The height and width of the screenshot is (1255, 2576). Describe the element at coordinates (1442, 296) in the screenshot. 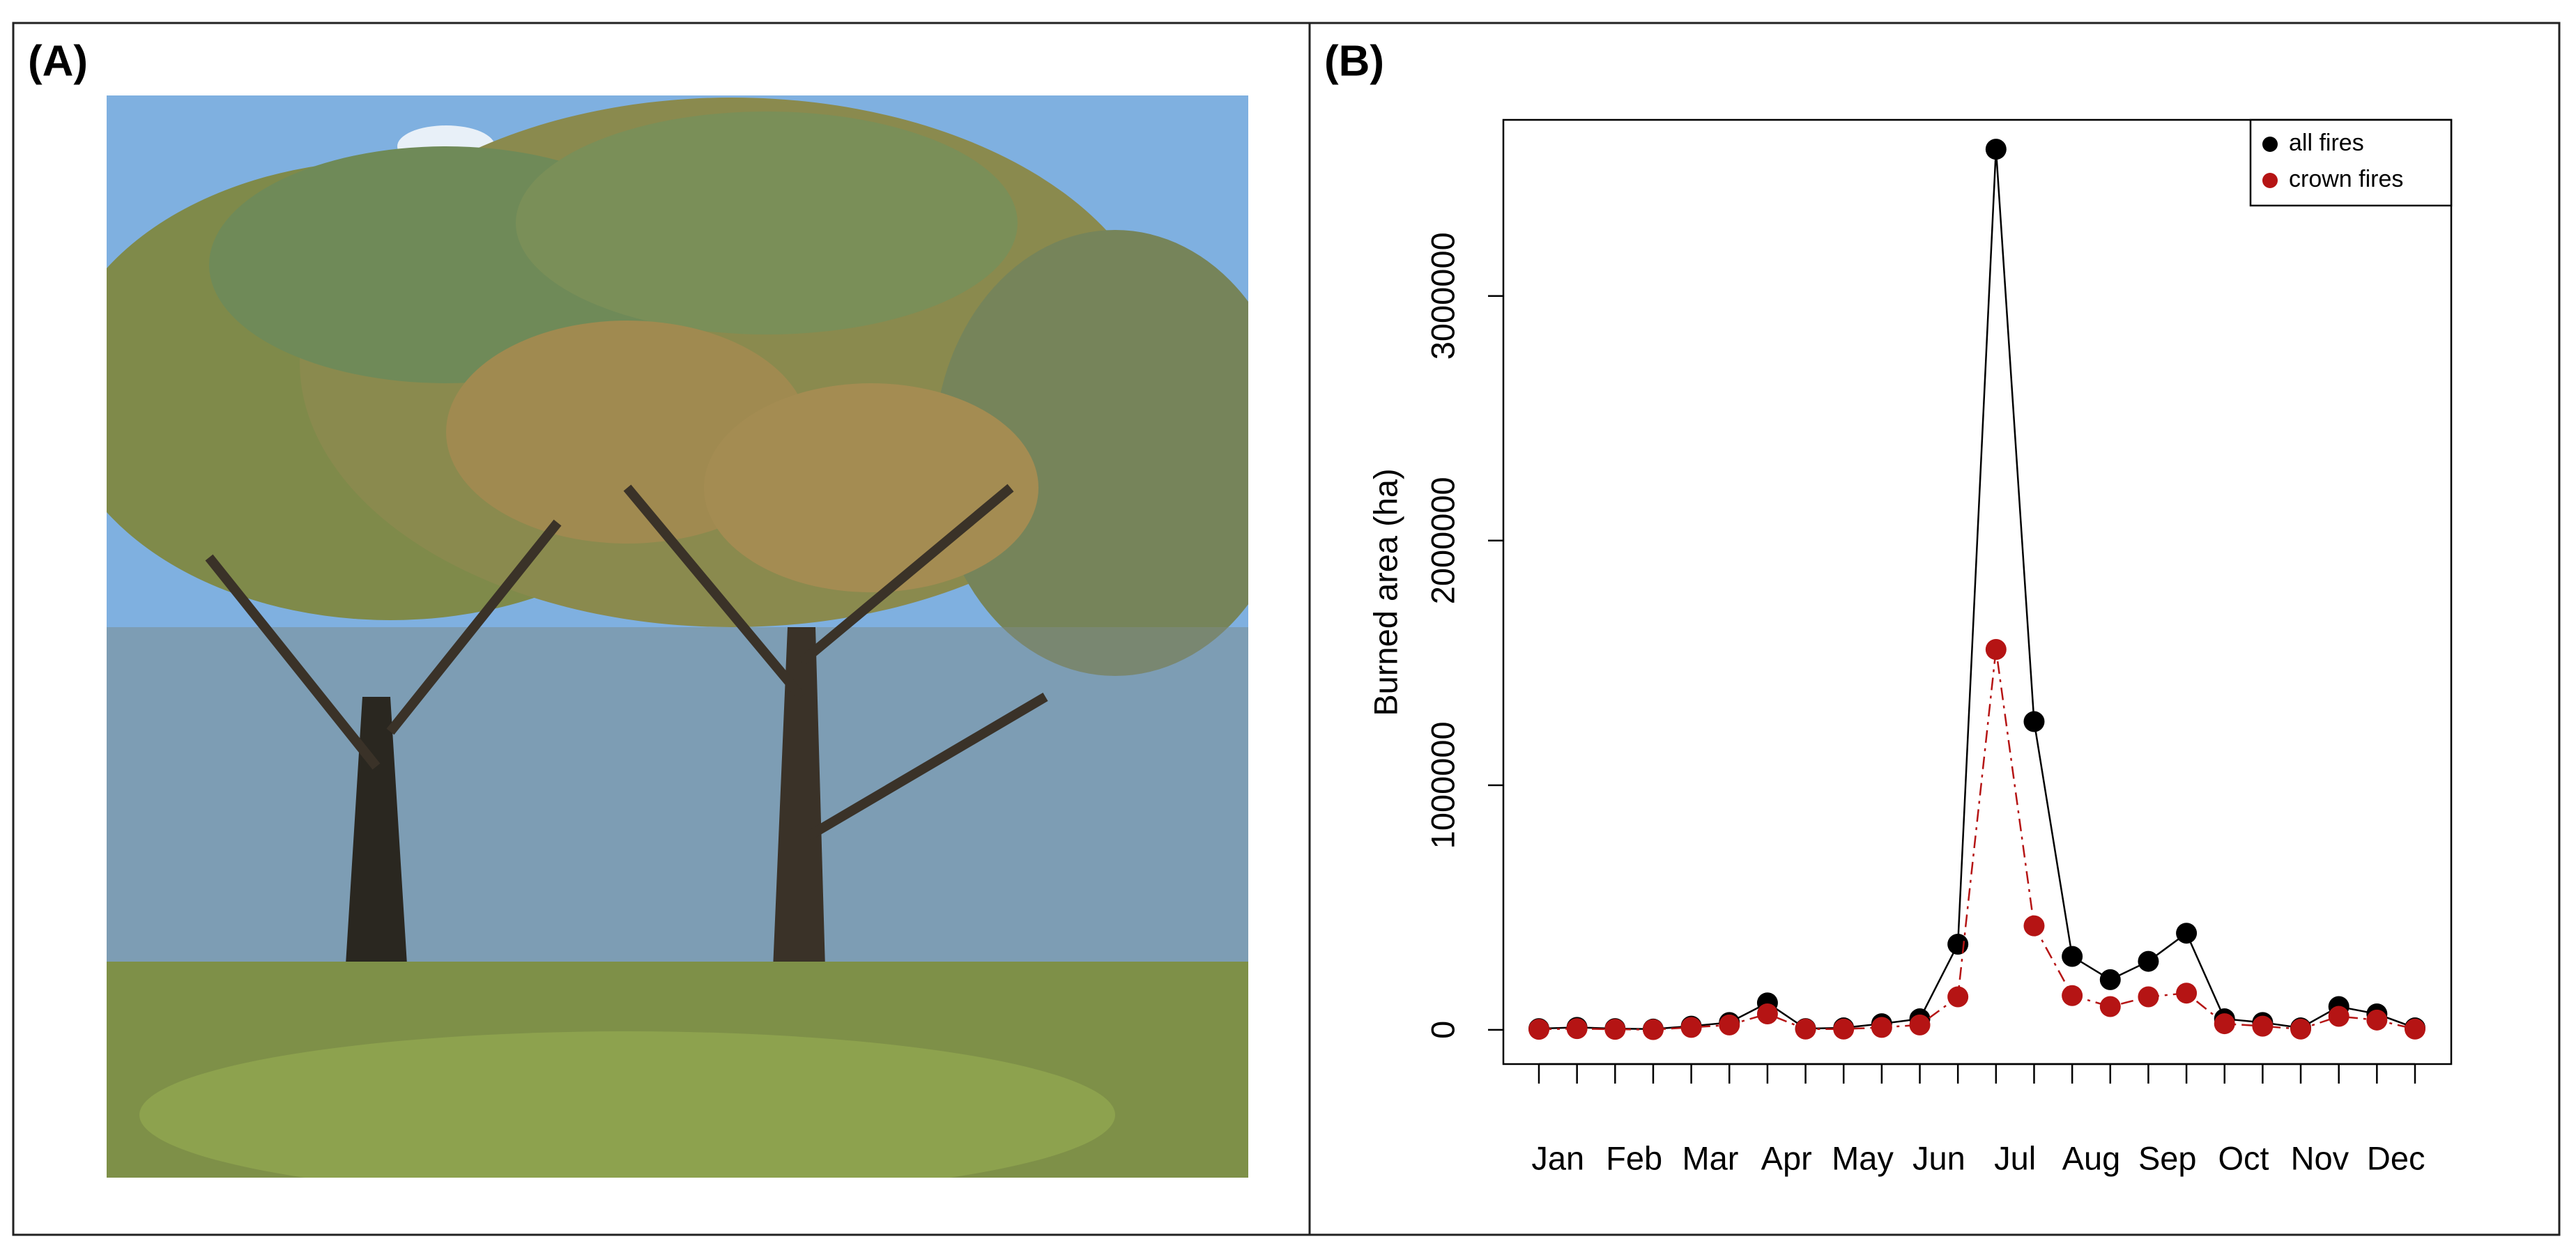

I see `y-tick-label: 3000000` at that location.